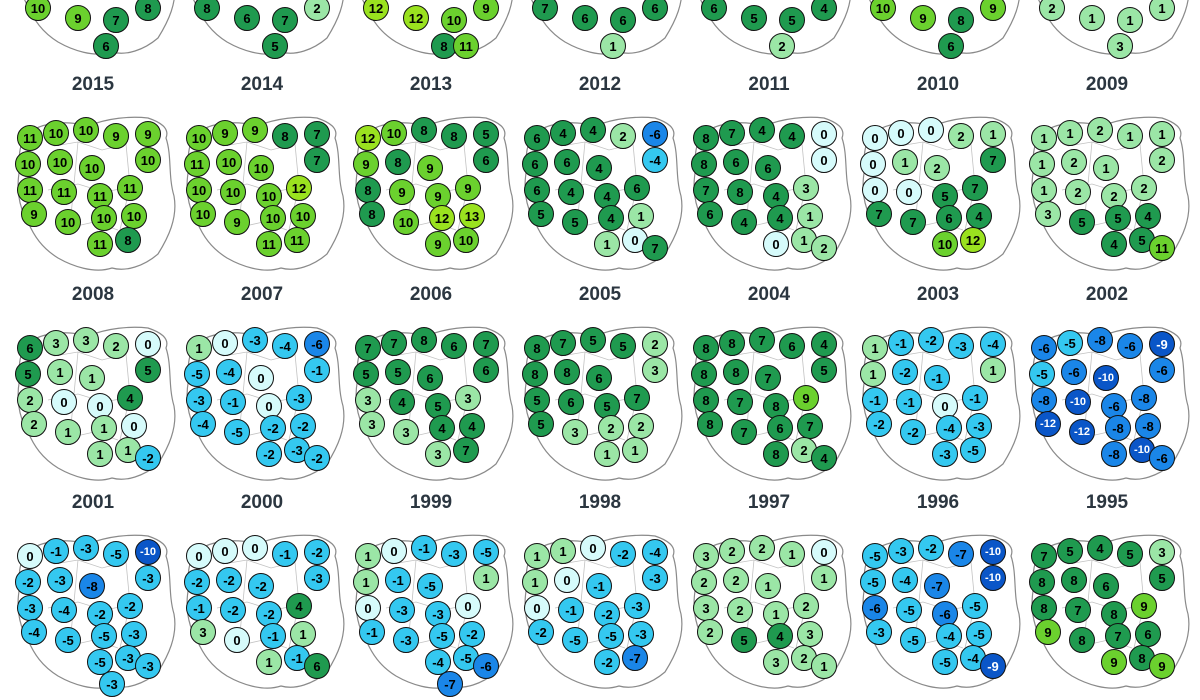 This screenshot has height=700, width=1200. What do you see at coordinates (938, 188) in the screenshot?
I see `map-panel: 0 0 0 2 1 0 1 2 7 0 0 5 7 7 7 6 4 10 12` at bounding box center [938, 188].